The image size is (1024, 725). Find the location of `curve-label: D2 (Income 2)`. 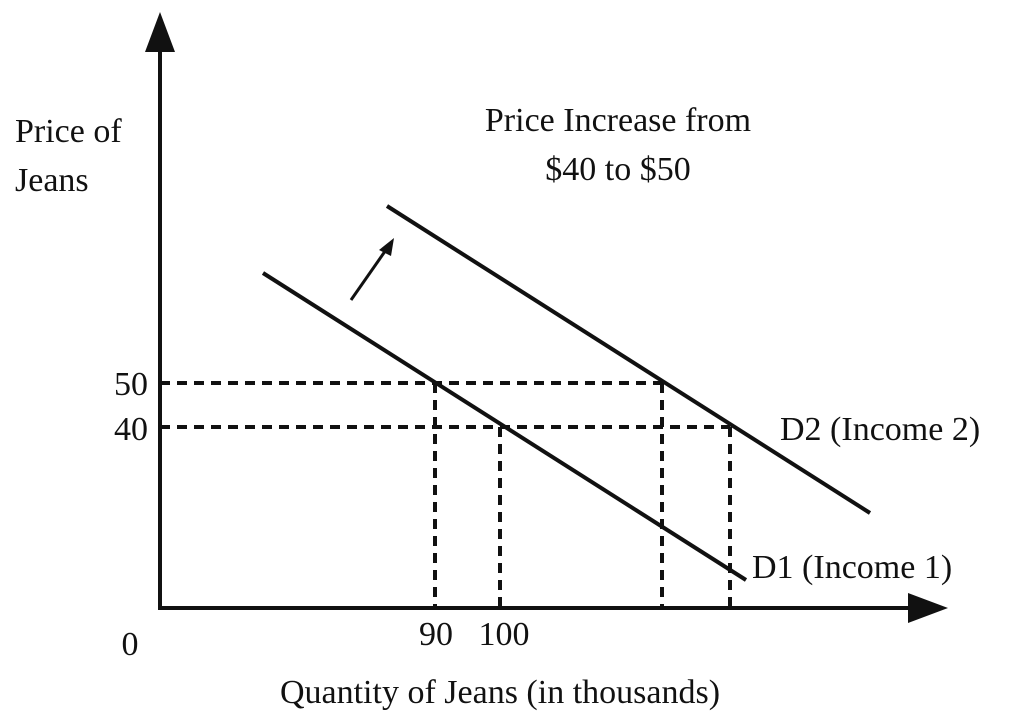

curve-label: D2 (Income 2) is located at coordinates (880, 429).